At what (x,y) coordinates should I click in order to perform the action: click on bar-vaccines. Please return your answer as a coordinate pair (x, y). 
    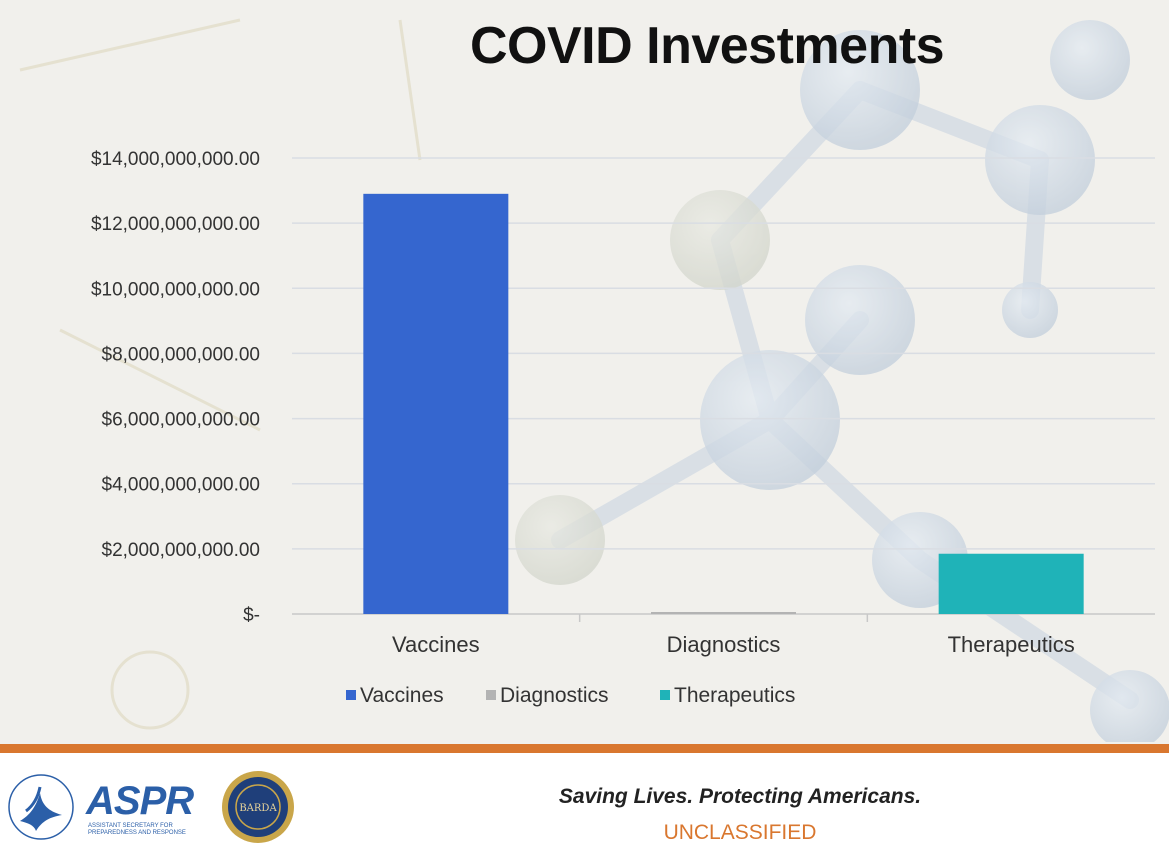
    Looking at the image, I should click on (436, 404).